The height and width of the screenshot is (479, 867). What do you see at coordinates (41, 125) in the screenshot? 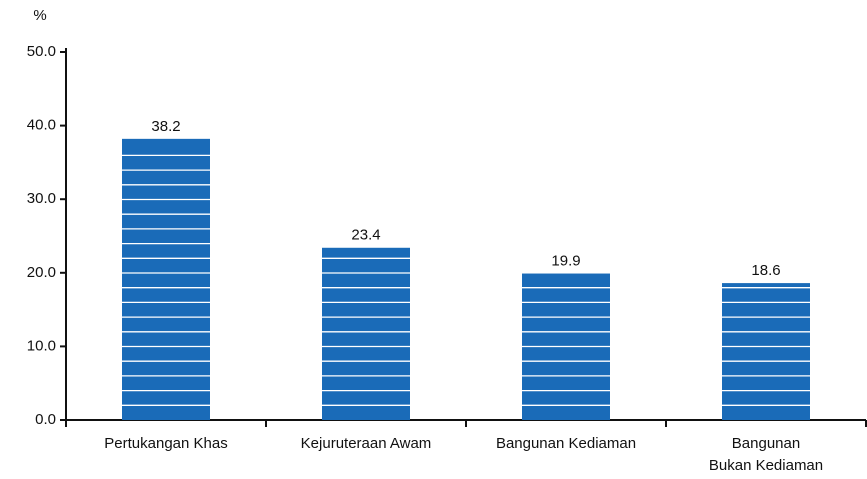
I see `y-tick-label: 40.0` at bounding box center [41, 125].